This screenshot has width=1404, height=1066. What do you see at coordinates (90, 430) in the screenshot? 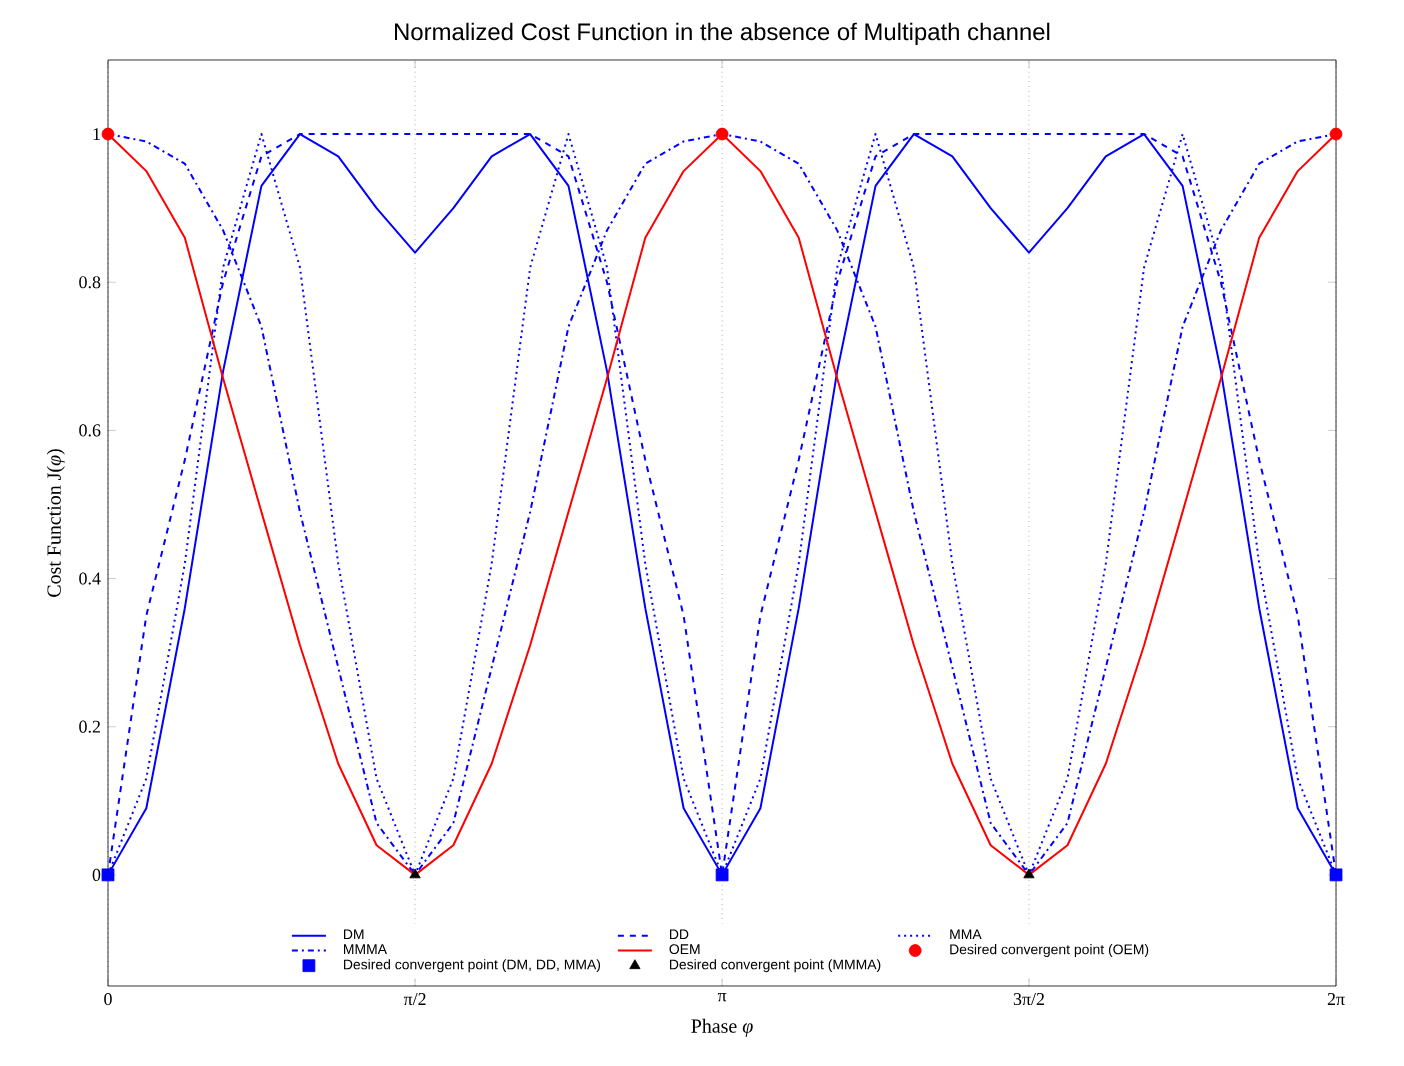
I see `y-tick-label: 0.6` at bounding box center [90, 430].